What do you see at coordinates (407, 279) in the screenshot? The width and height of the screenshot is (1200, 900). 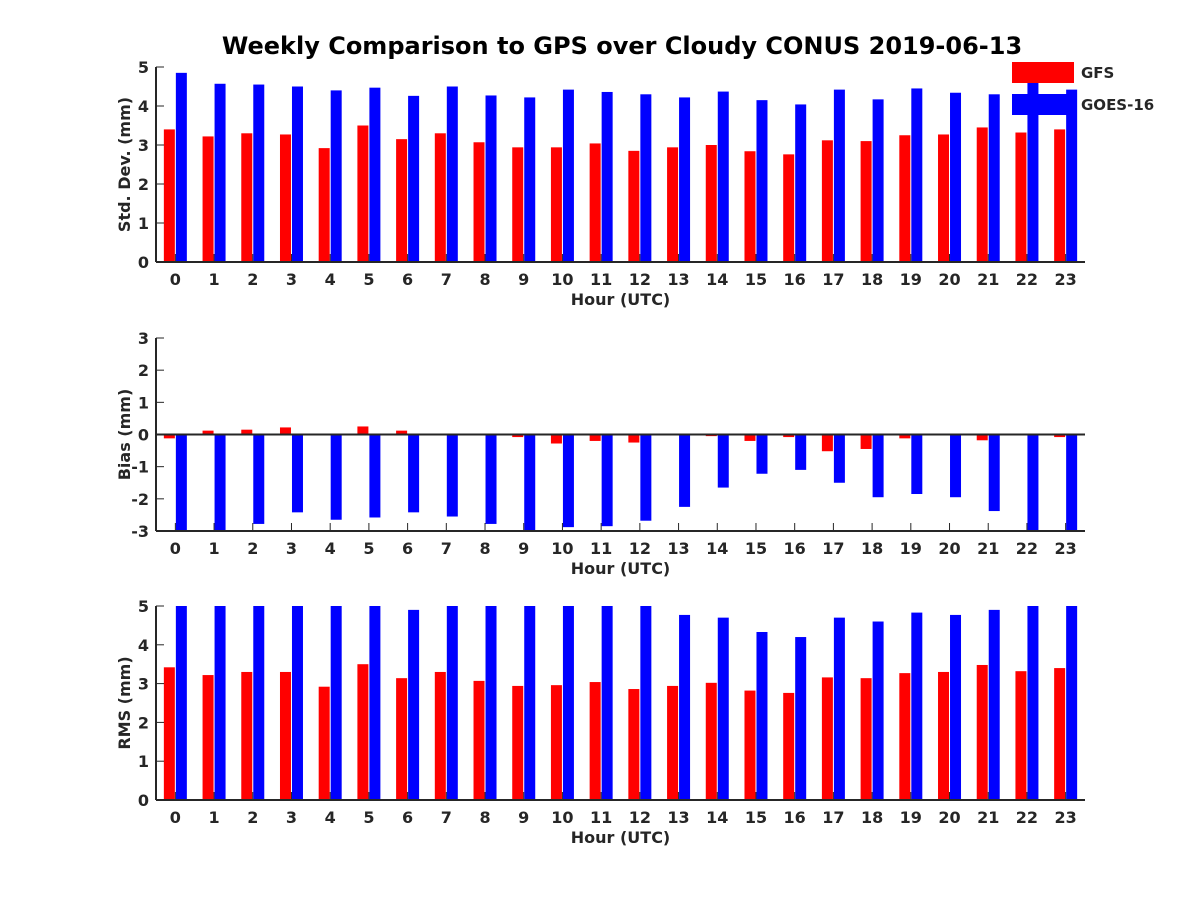 I see `x-tick-label: 6` at bounding box center [407, 279].